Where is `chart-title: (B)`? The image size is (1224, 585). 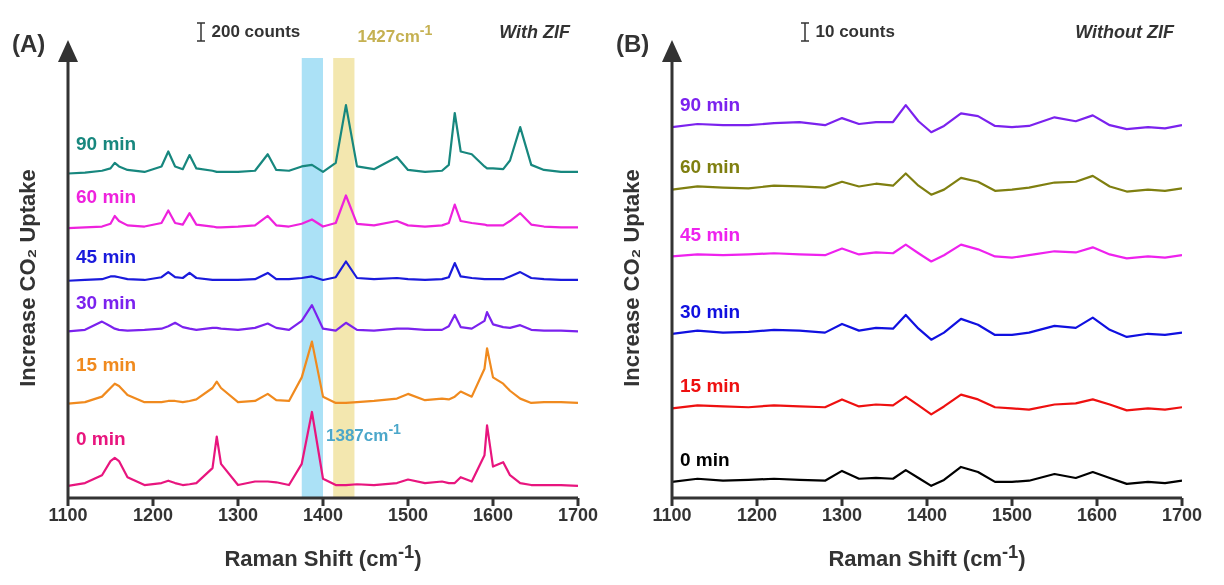
chart-title: (B) is located at coordinates (633, 44).